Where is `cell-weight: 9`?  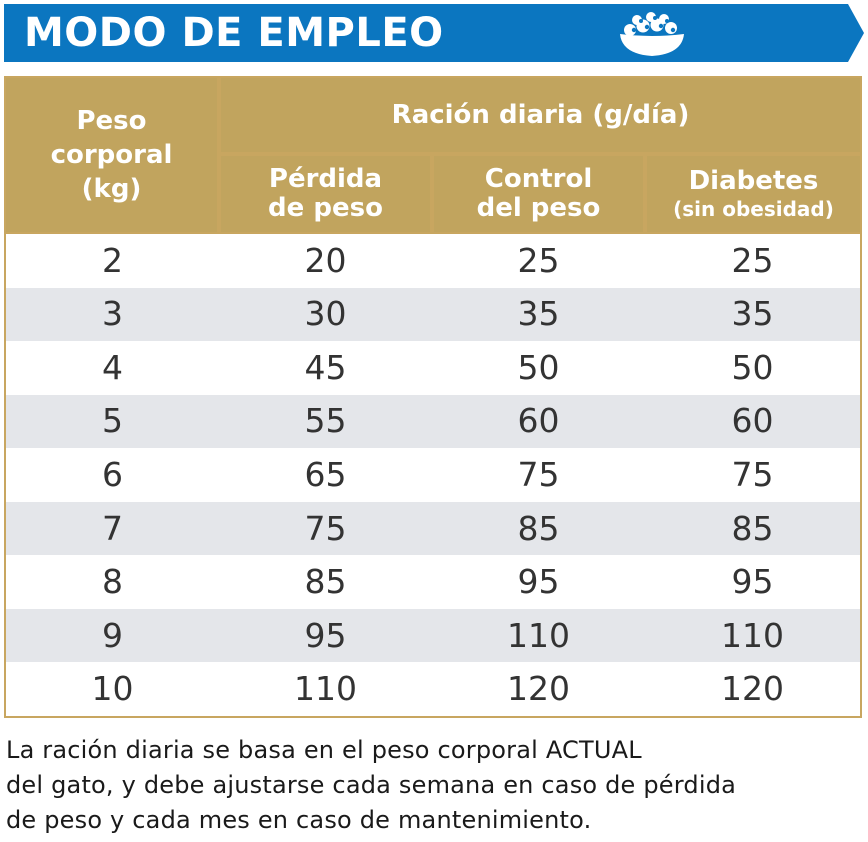 cell-weight: 9 is located at coordinates (112, 635).